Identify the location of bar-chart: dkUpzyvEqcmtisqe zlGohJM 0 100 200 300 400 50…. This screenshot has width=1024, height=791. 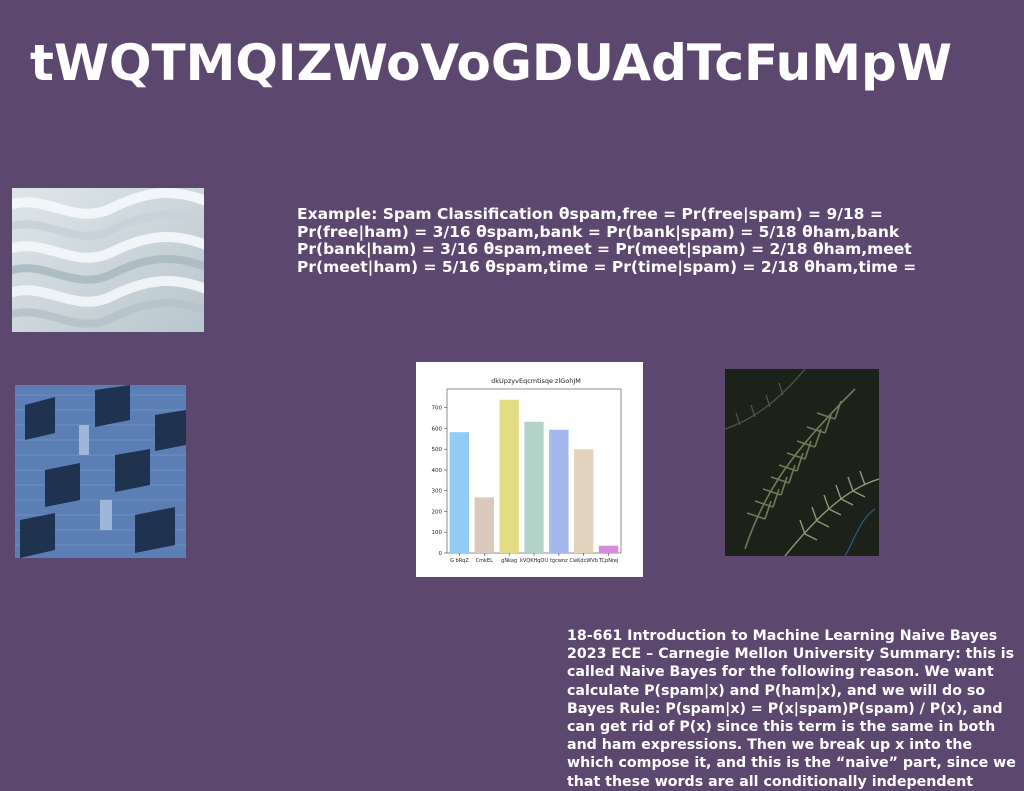
(529, 469).